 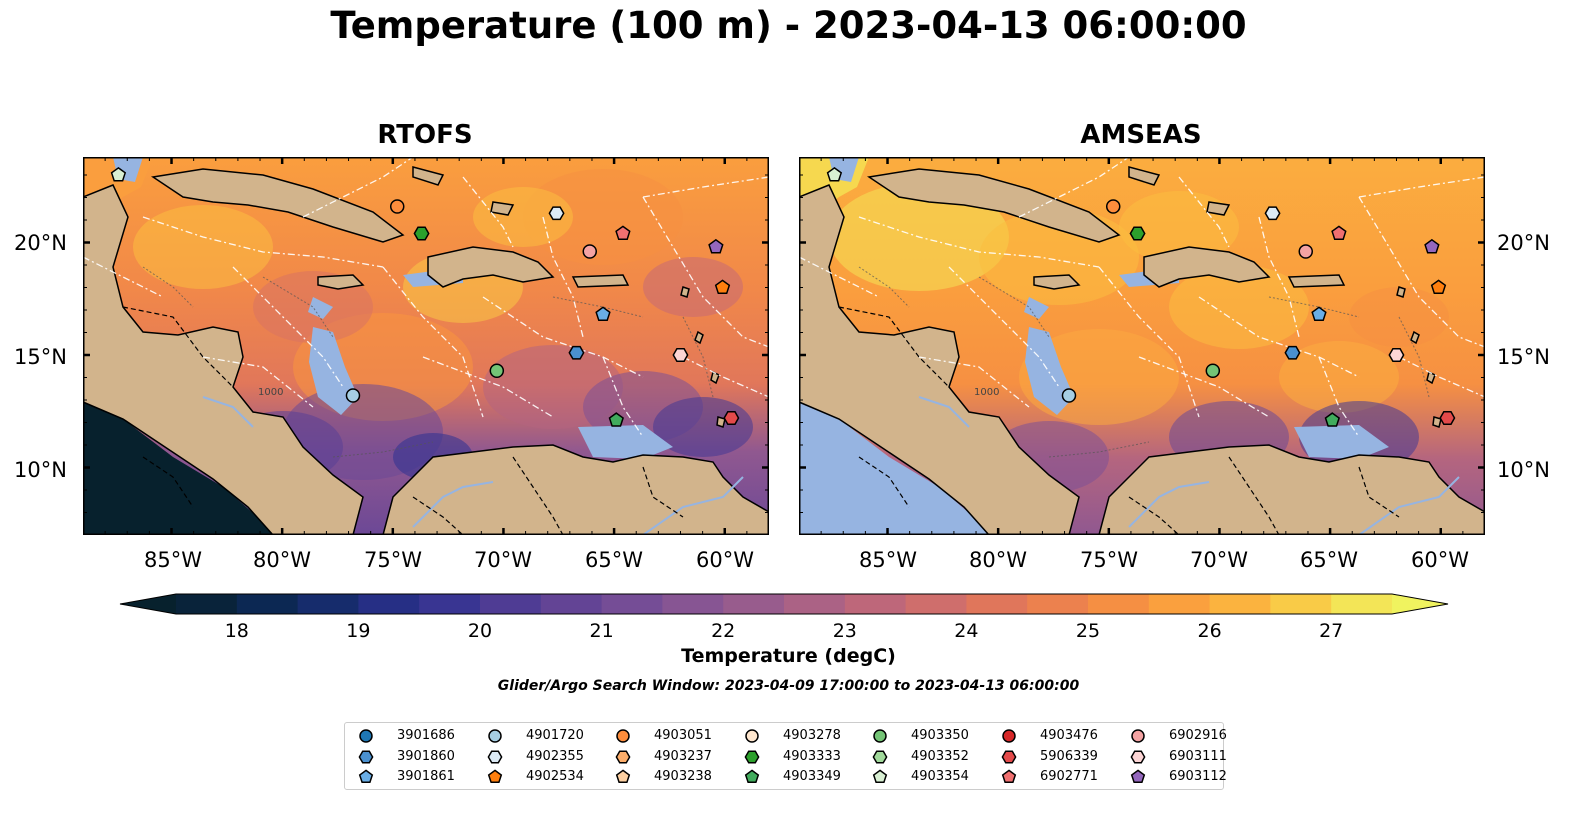 I want to click on colorbar-tick-label: 20, so click(x=480, y=631).